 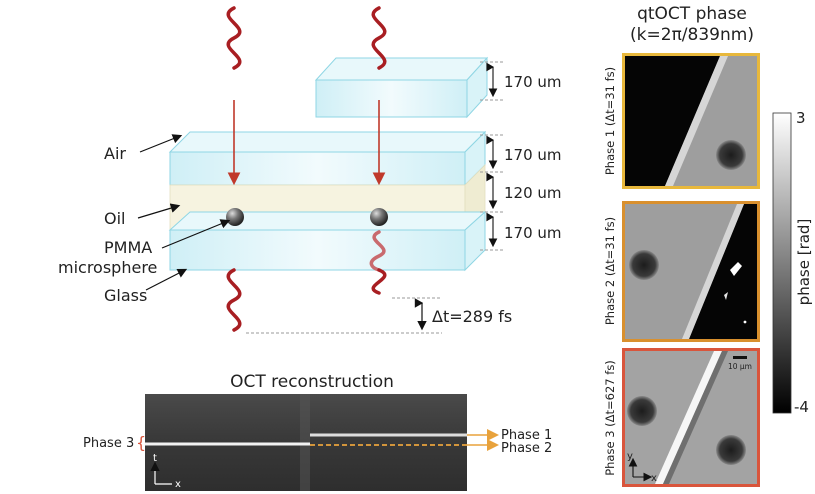 What do you see at coordinates (692, 14) in the screenshot?
I see `qtoct-title-line1: qtOCT phase` at bounding box center [692, 14].